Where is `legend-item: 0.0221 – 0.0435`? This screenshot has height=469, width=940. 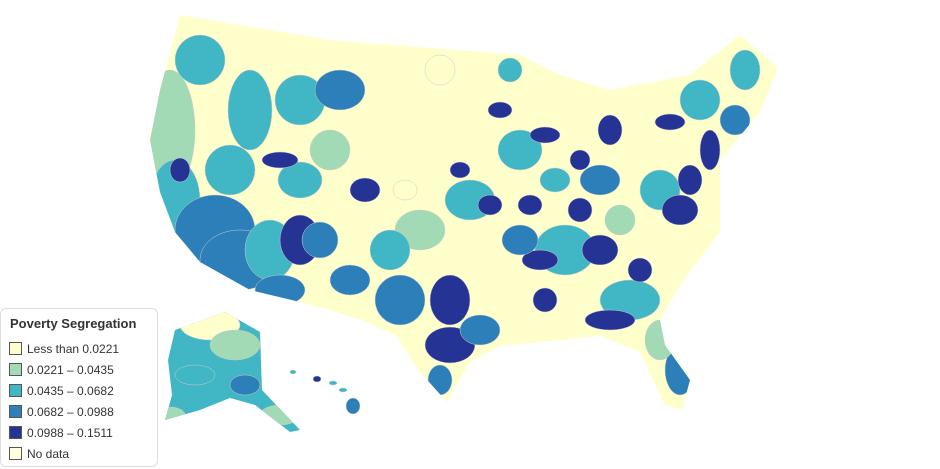
legend-item: 0.0221 – 0.0435 is located at coordinates (61, 371).